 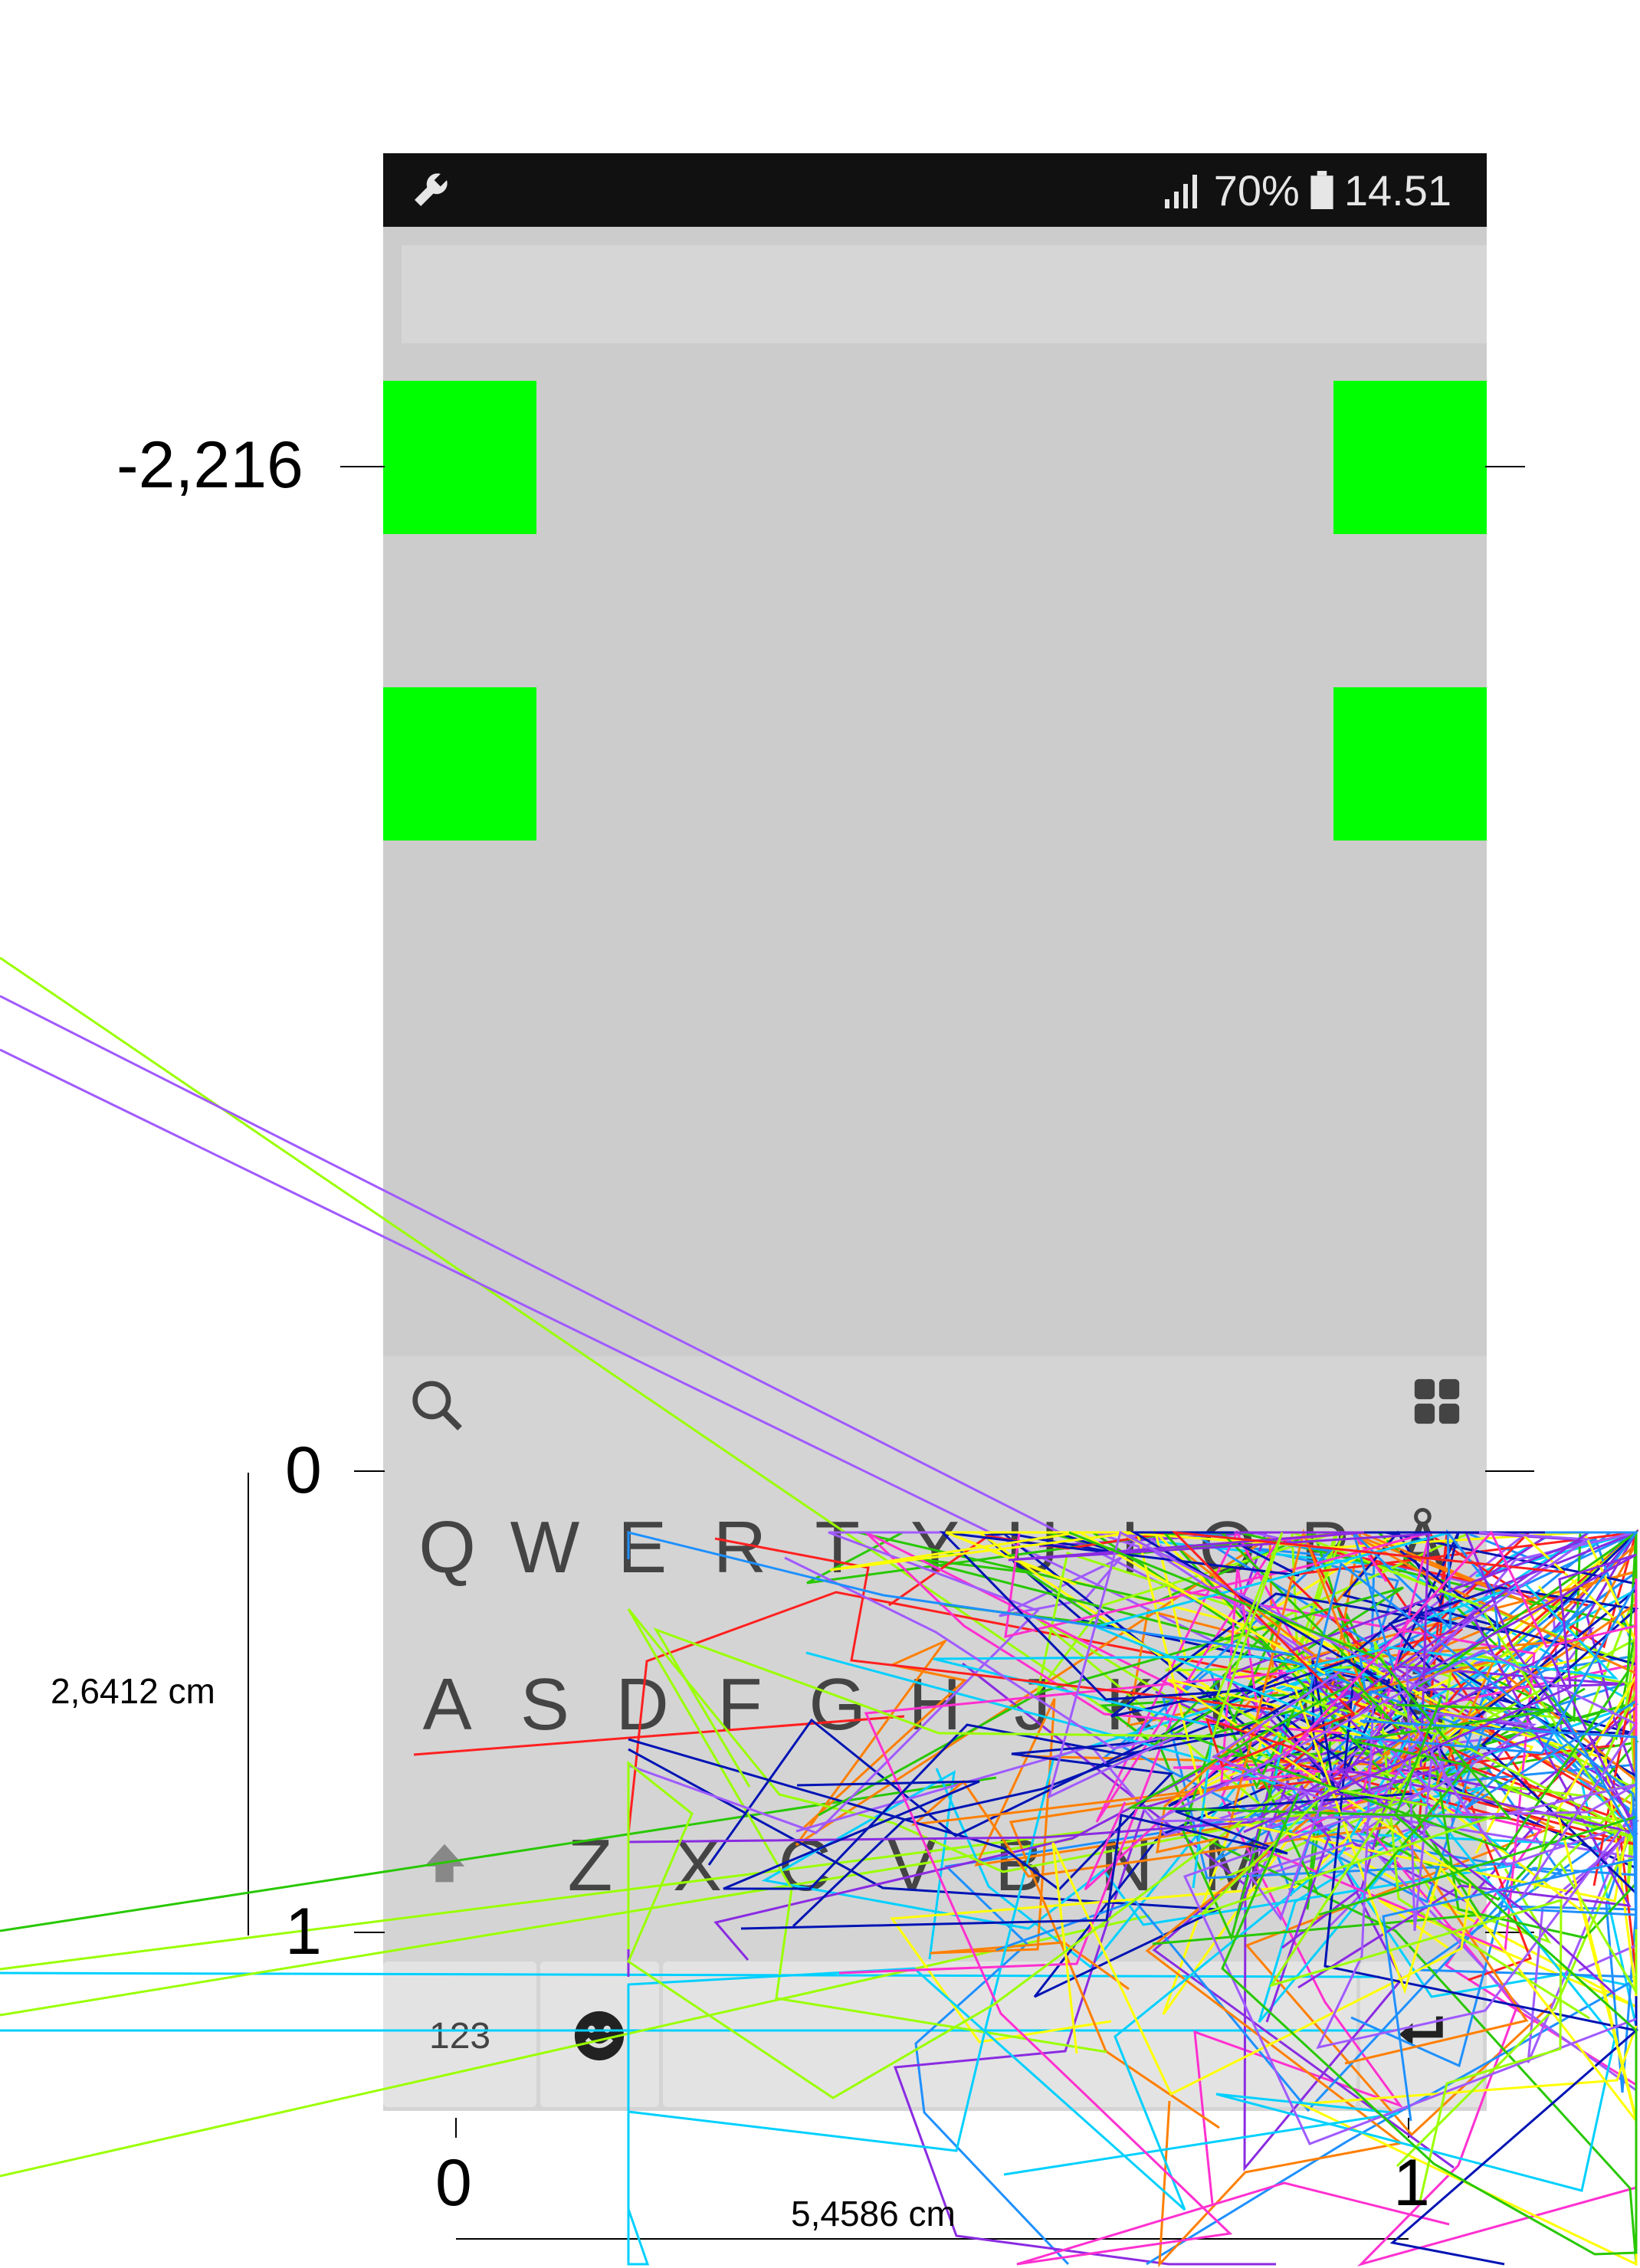 I want to click on key-1-2: E, so click(x=642, y=1547).